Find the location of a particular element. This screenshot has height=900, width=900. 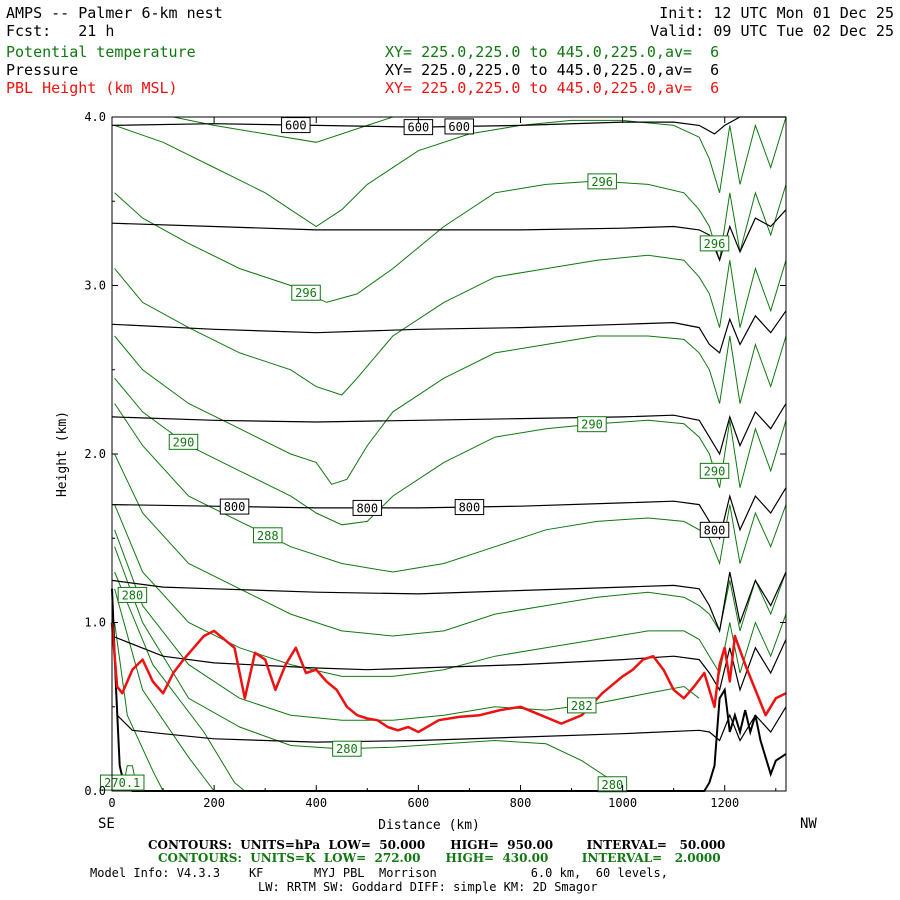

pbl-layer is located at coordinates (448, 678).